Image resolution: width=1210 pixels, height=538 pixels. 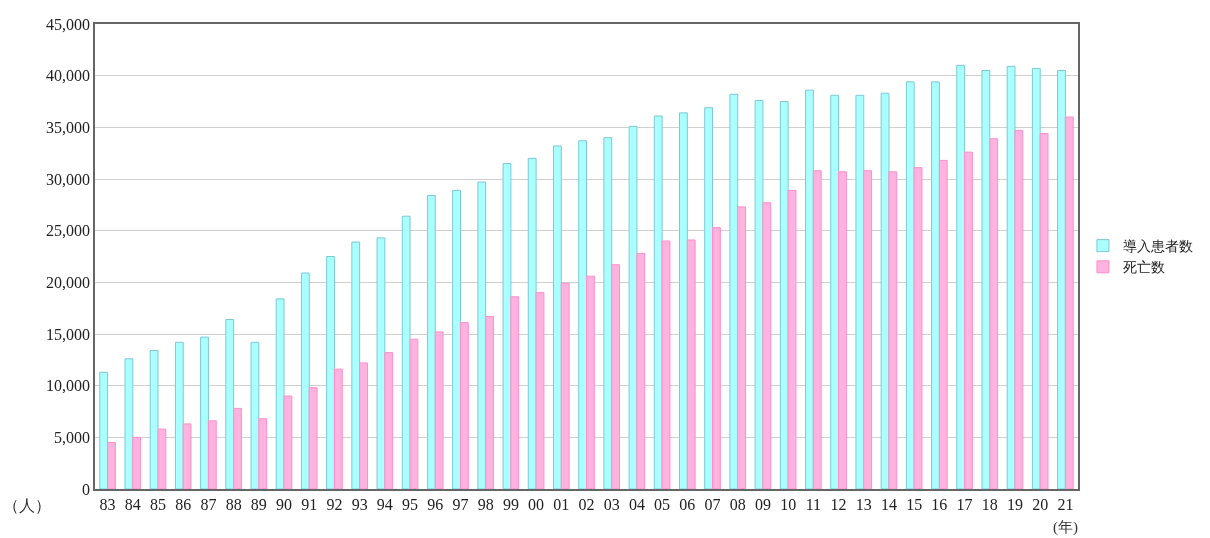 What do you see at coordinates (68, 231) in the screenshot?
I see `y-tick-label: 25,000` at bounding box center [68, 231].